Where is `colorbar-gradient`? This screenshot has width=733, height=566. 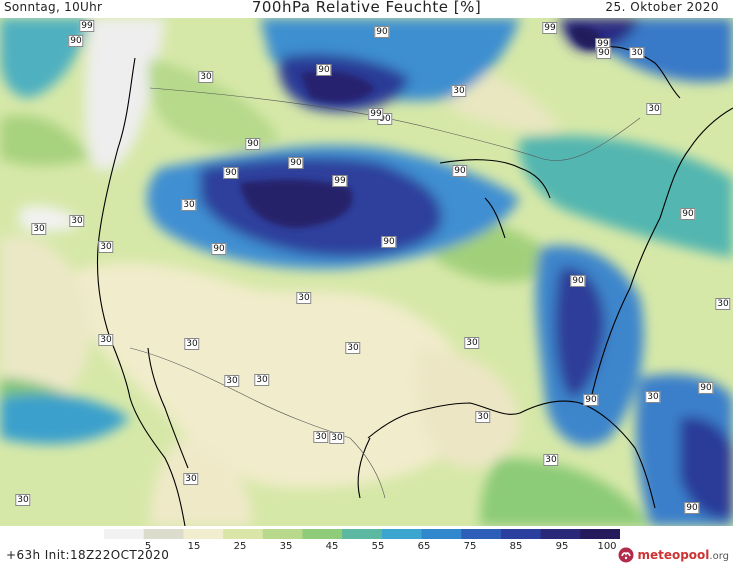 colorbar-gradient is located at coordinates (362, 534).